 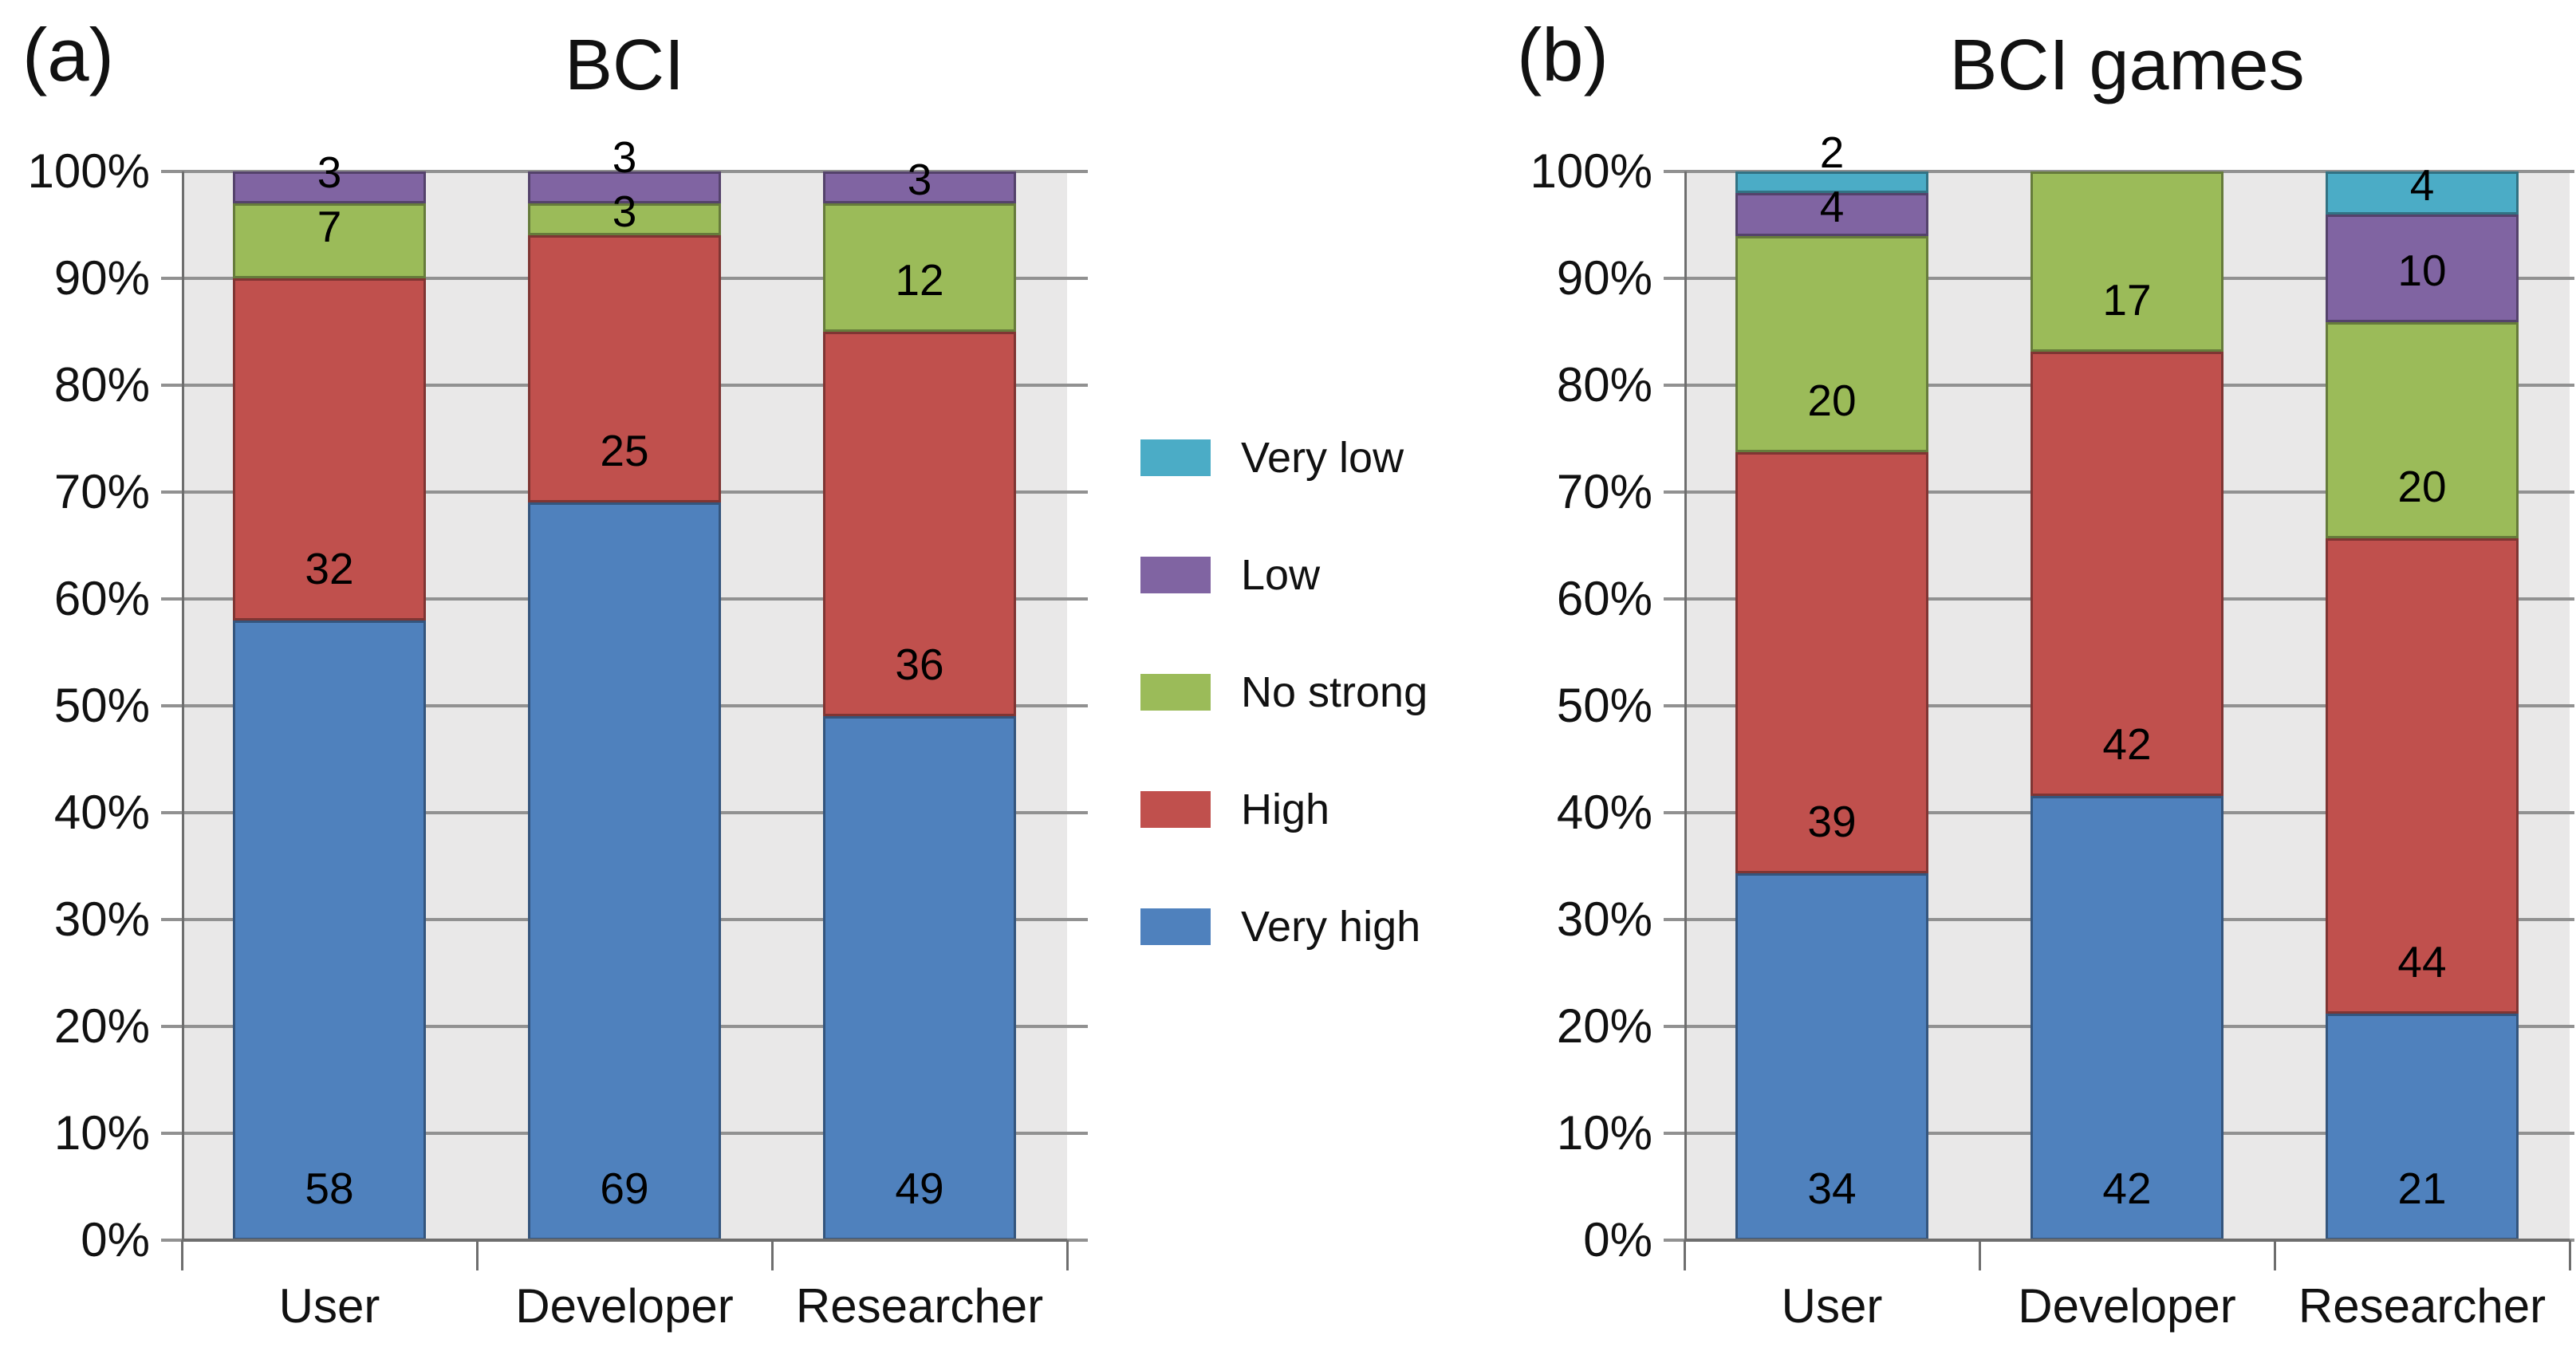 I want to click on value-label: 25, so click(x=624, y=451).